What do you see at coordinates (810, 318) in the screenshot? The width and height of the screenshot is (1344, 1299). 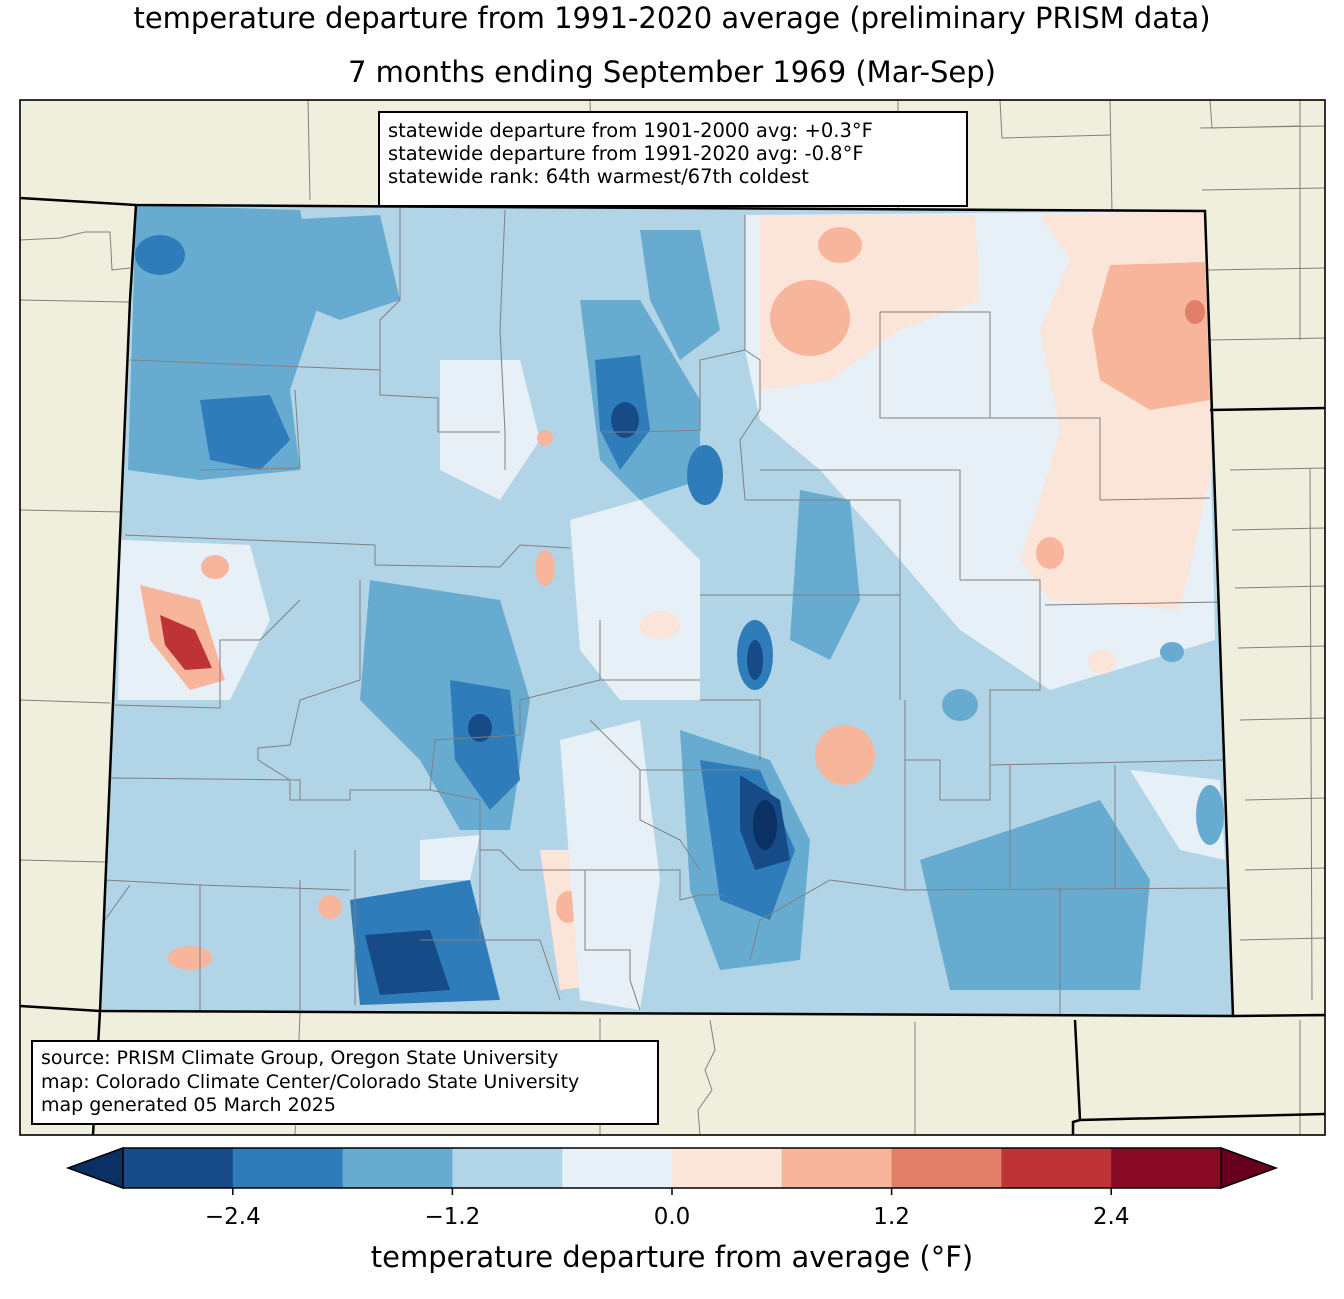 I see `field-warm-spot` at bounding box center [810, 318].